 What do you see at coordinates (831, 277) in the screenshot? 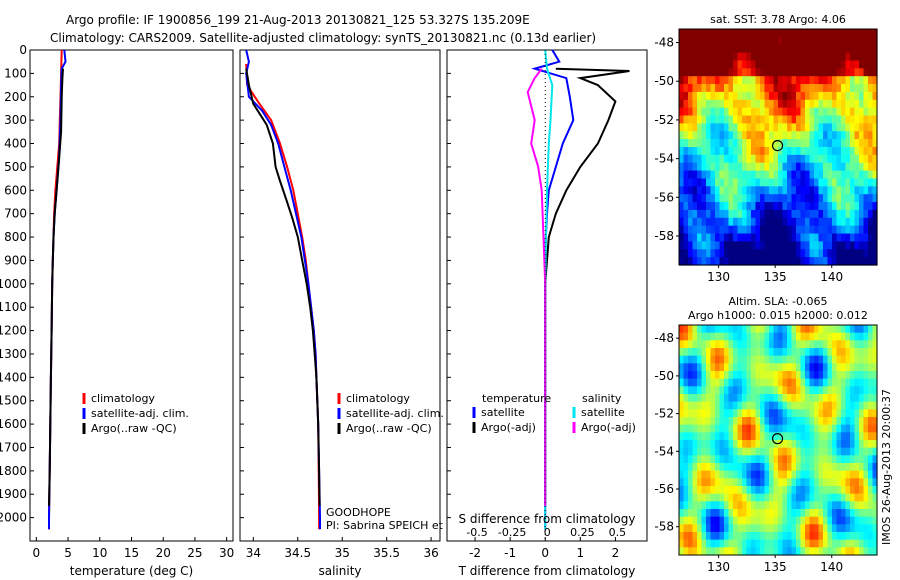
I see `map-x-tick-label: 140` at bounding box center [831, 277].